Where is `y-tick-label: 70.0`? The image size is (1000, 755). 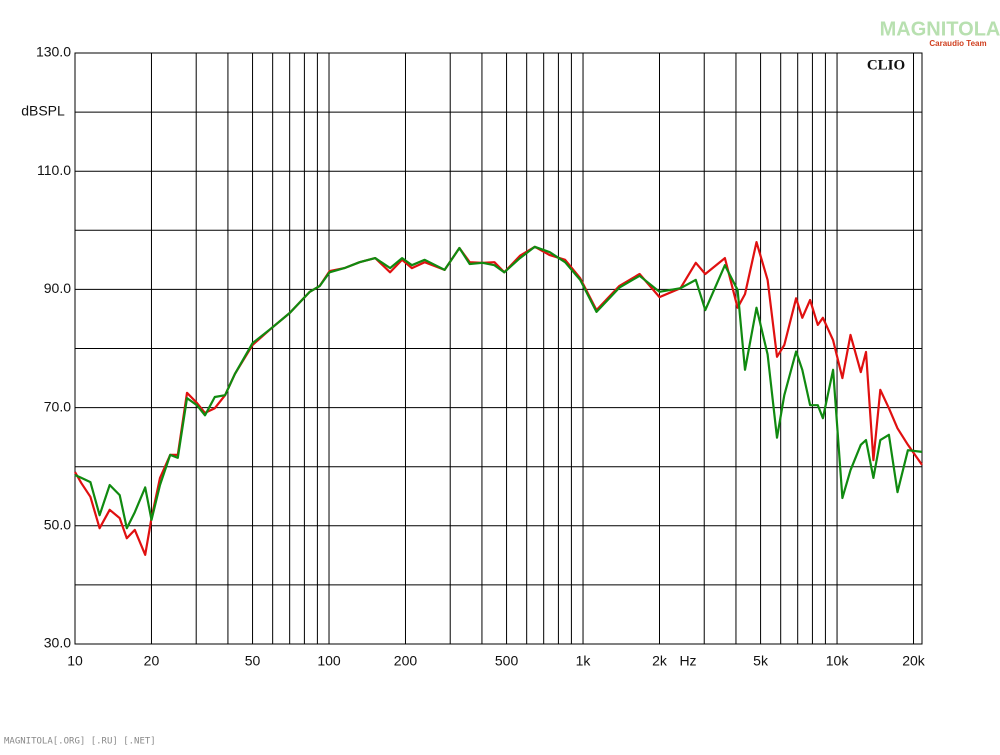
y-tick-label: 70.0 is located at coordinates (57, 406).